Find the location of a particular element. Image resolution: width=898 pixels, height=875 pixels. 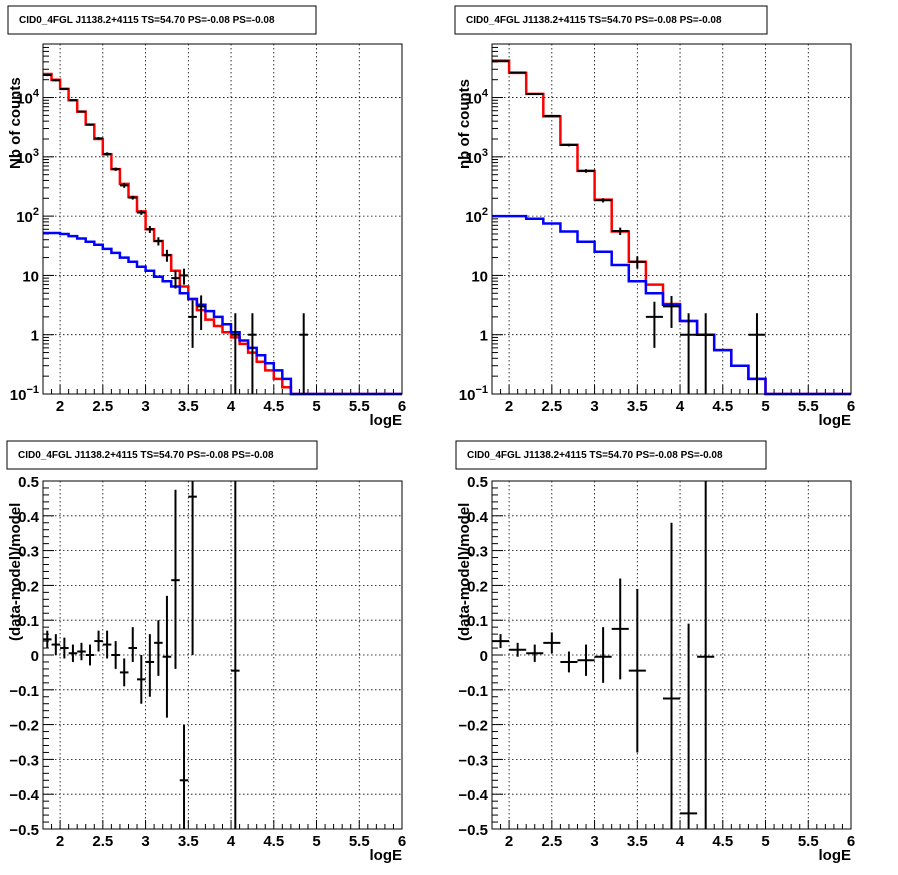

y-tick-label: 0.2 is located at coordinates (477, 586).